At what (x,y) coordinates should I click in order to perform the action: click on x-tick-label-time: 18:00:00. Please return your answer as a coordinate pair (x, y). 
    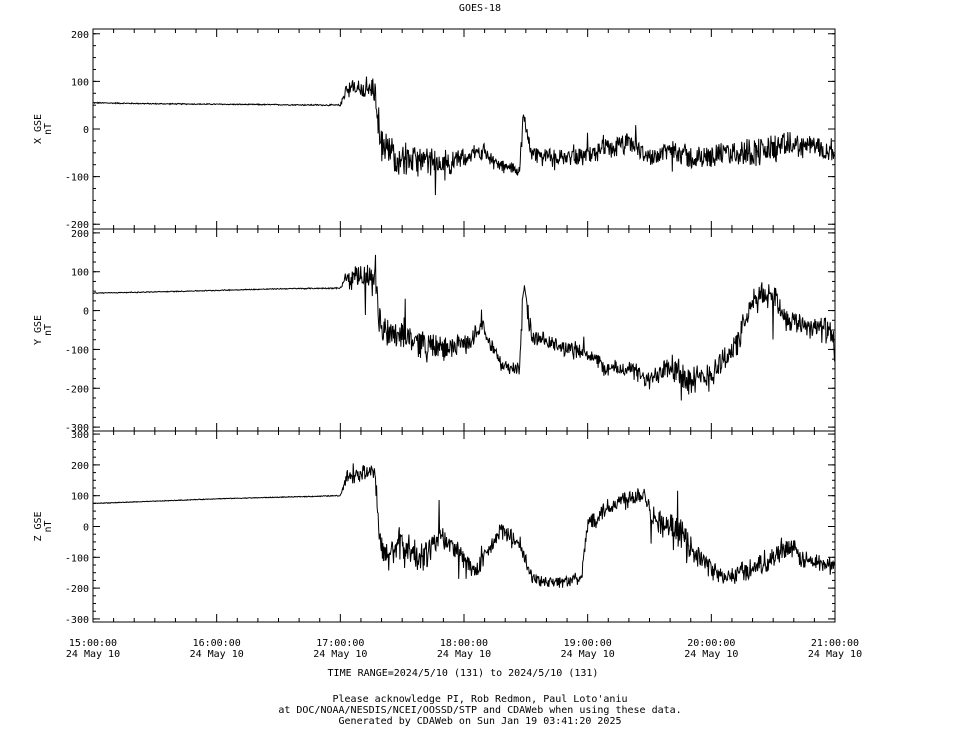
    Looking at the image, I should click on (464, 643).